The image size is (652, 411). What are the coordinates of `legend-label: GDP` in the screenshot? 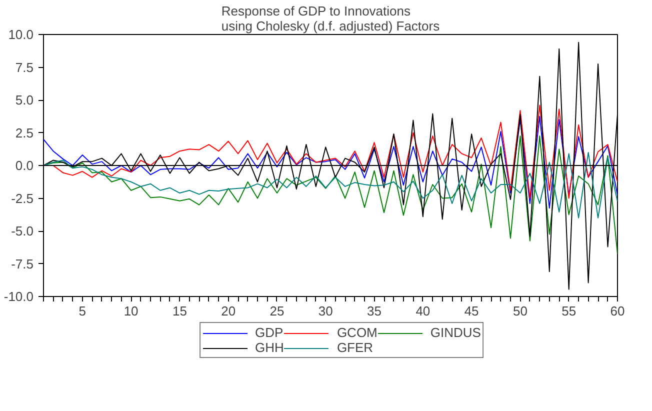 It's located at (269, 332).